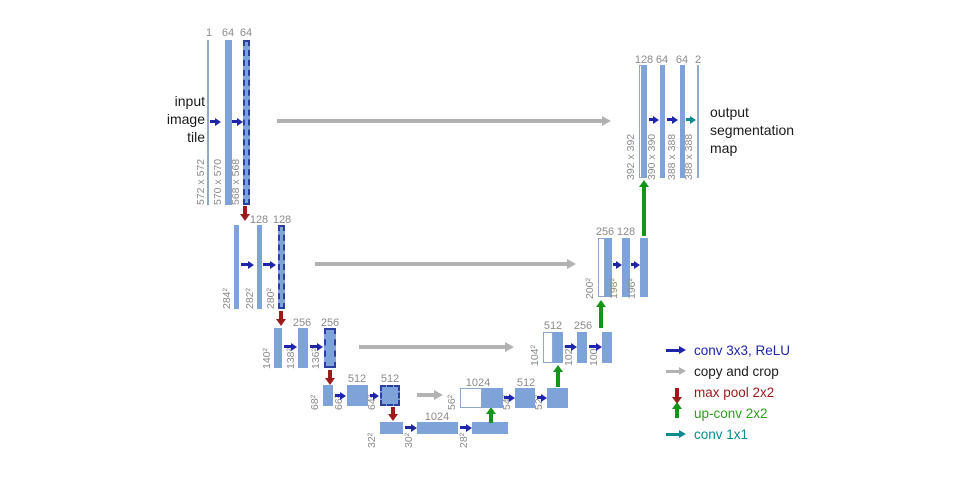  What do you see at coordinates (464, 440) in the screenshot?
I see `map-size-label: 28²` at bounding box center [464, 440].